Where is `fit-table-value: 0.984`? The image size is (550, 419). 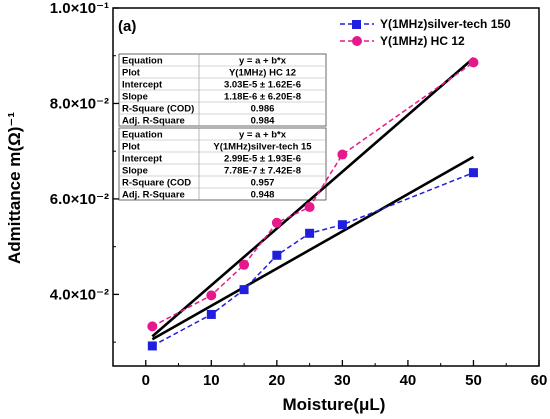 fit-table-value: 0.984 is located at coordinates (263, 121).